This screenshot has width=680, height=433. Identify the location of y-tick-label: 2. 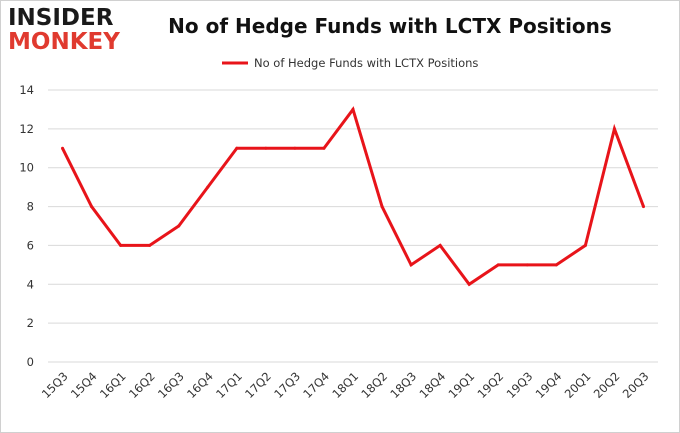
(30, 323).